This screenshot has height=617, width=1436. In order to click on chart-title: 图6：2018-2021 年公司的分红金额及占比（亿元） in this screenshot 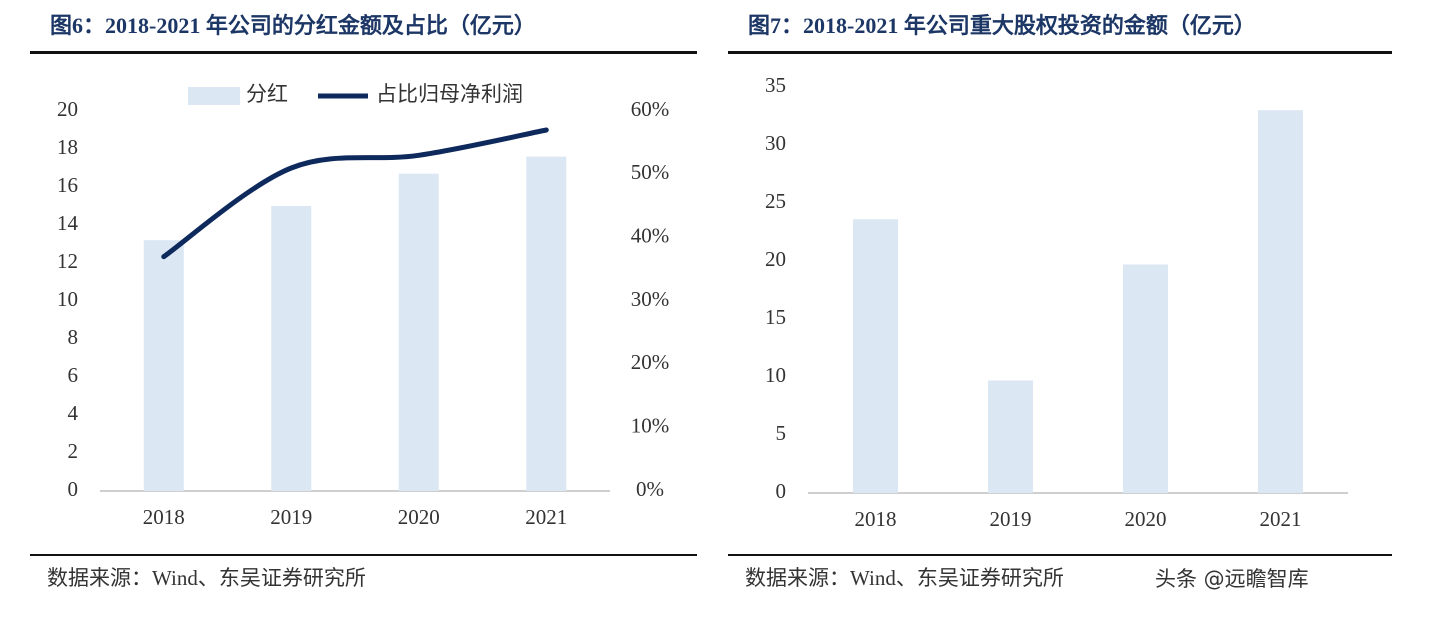, I will do `click(293, 25)`.